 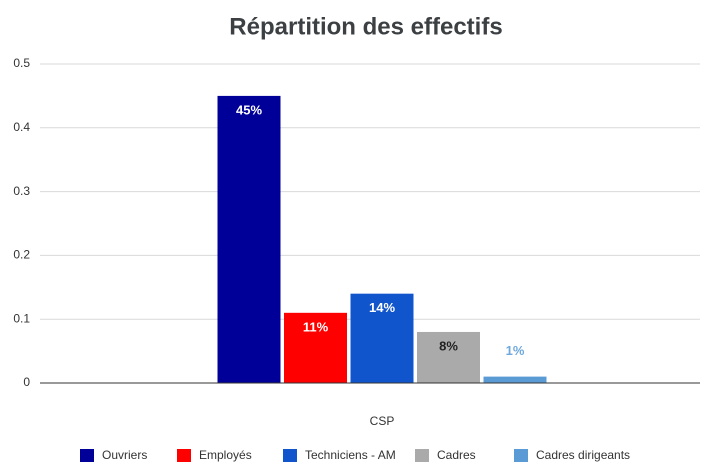 What do you see at coordinates (124, 455) in the screenshot?
I see `legend-label: Ouvriers` at bounding box center [124, 455].